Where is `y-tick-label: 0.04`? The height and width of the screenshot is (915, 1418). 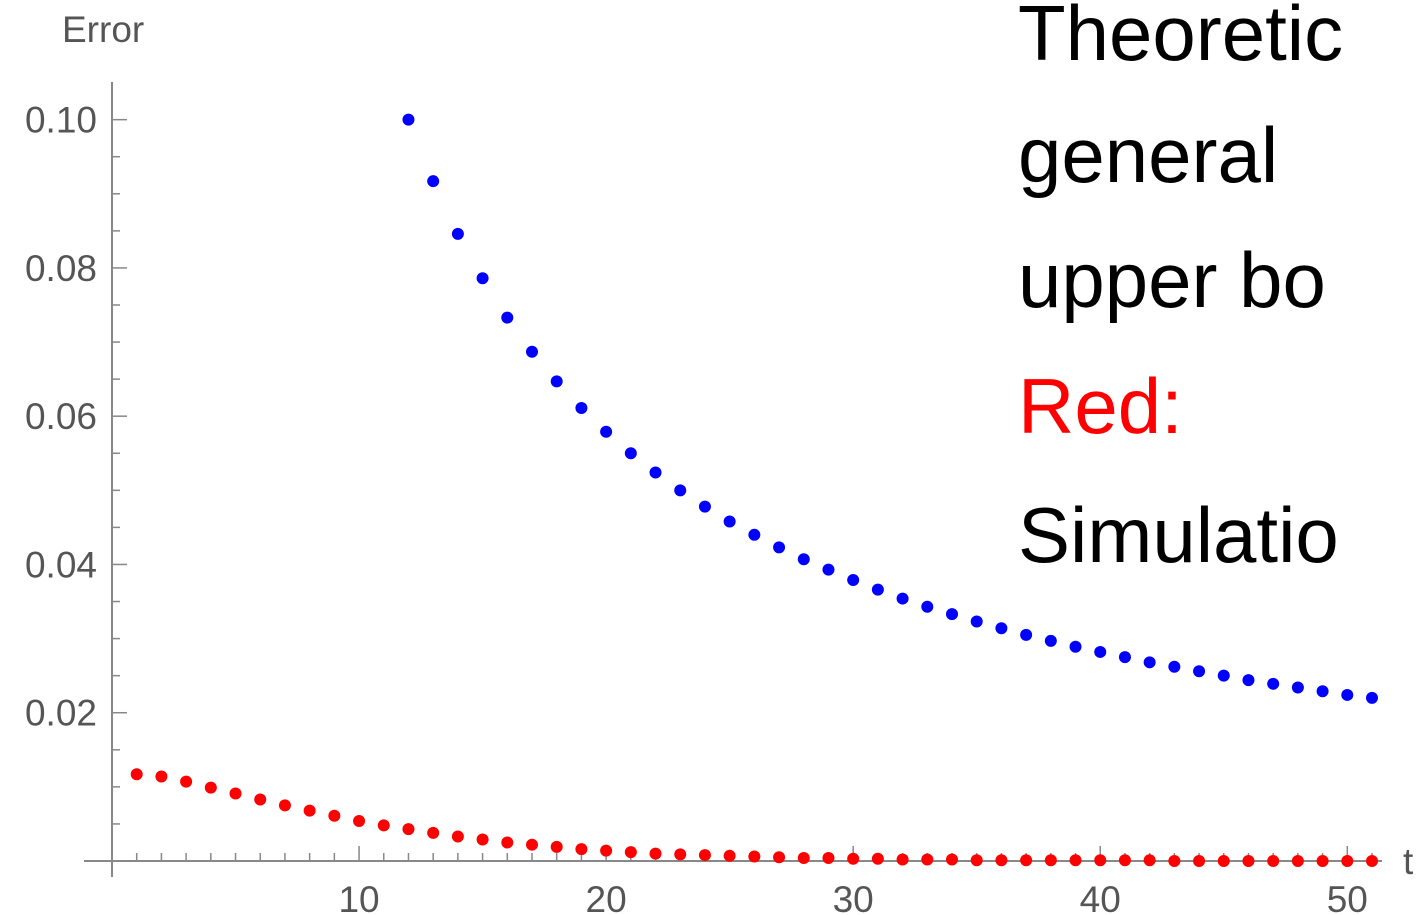
y-tick-label: 0.04 is located at coordinates (61, 564).